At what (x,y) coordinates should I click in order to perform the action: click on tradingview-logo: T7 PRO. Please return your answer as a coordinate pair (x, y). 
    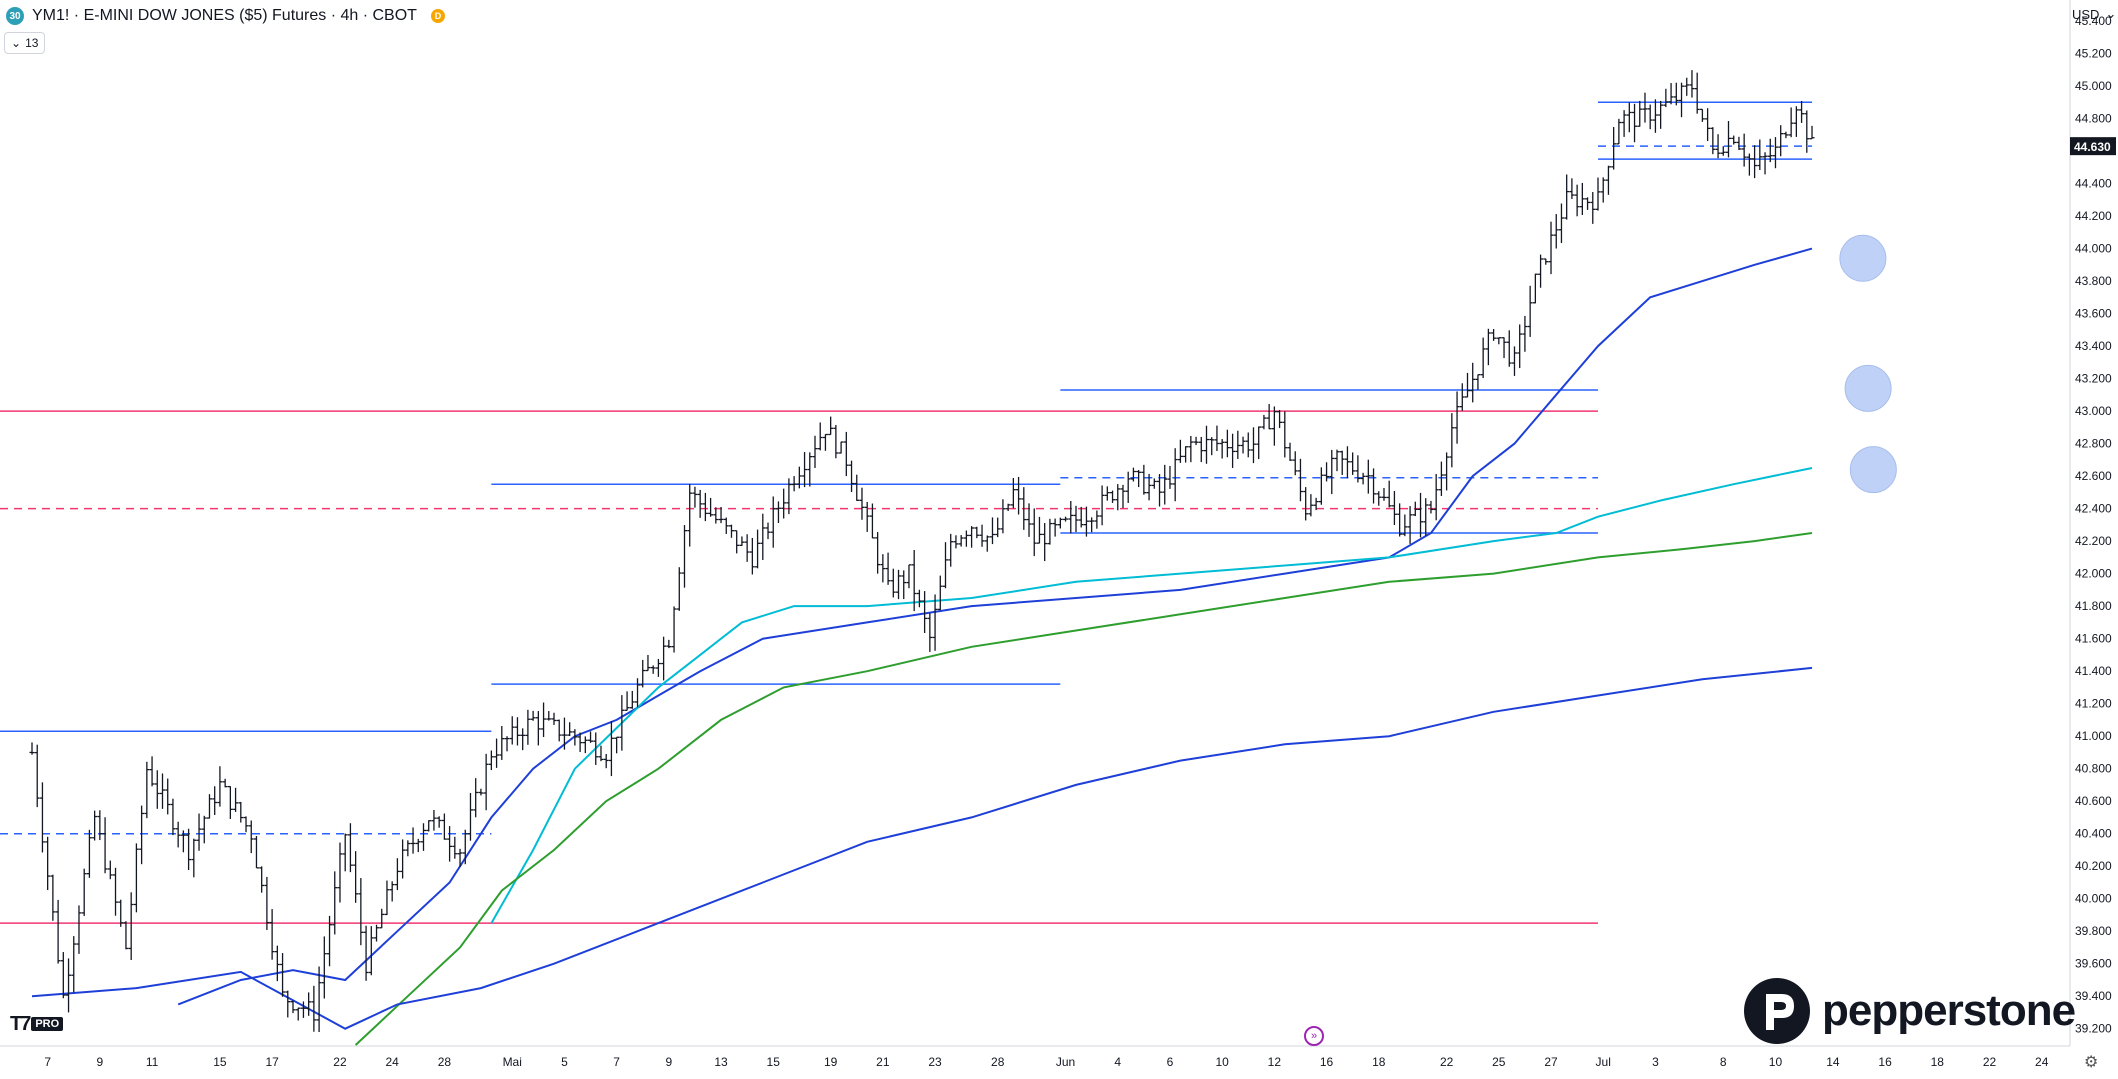
    Looking at the image, I should click on (37, 1024).